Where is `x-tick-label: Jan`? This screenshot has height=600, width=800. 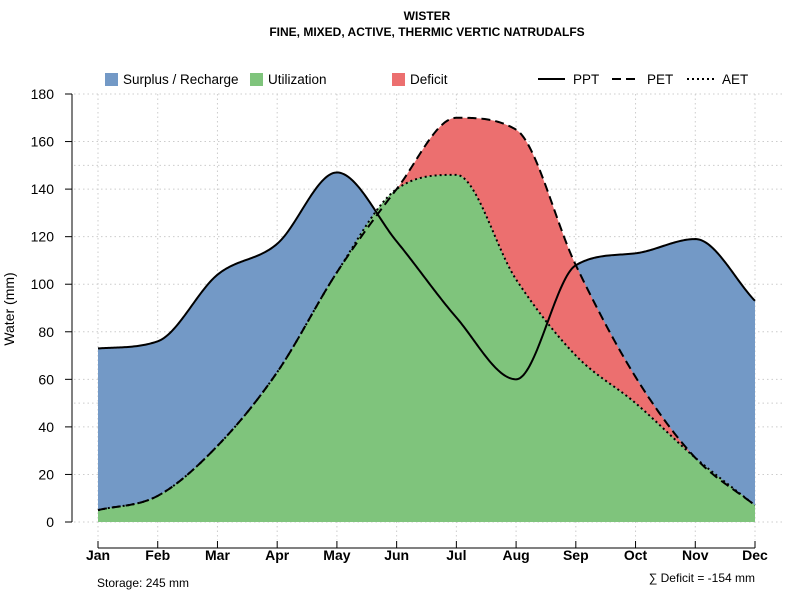
x-tick-label: Jan is located at coordinates (98, 555).